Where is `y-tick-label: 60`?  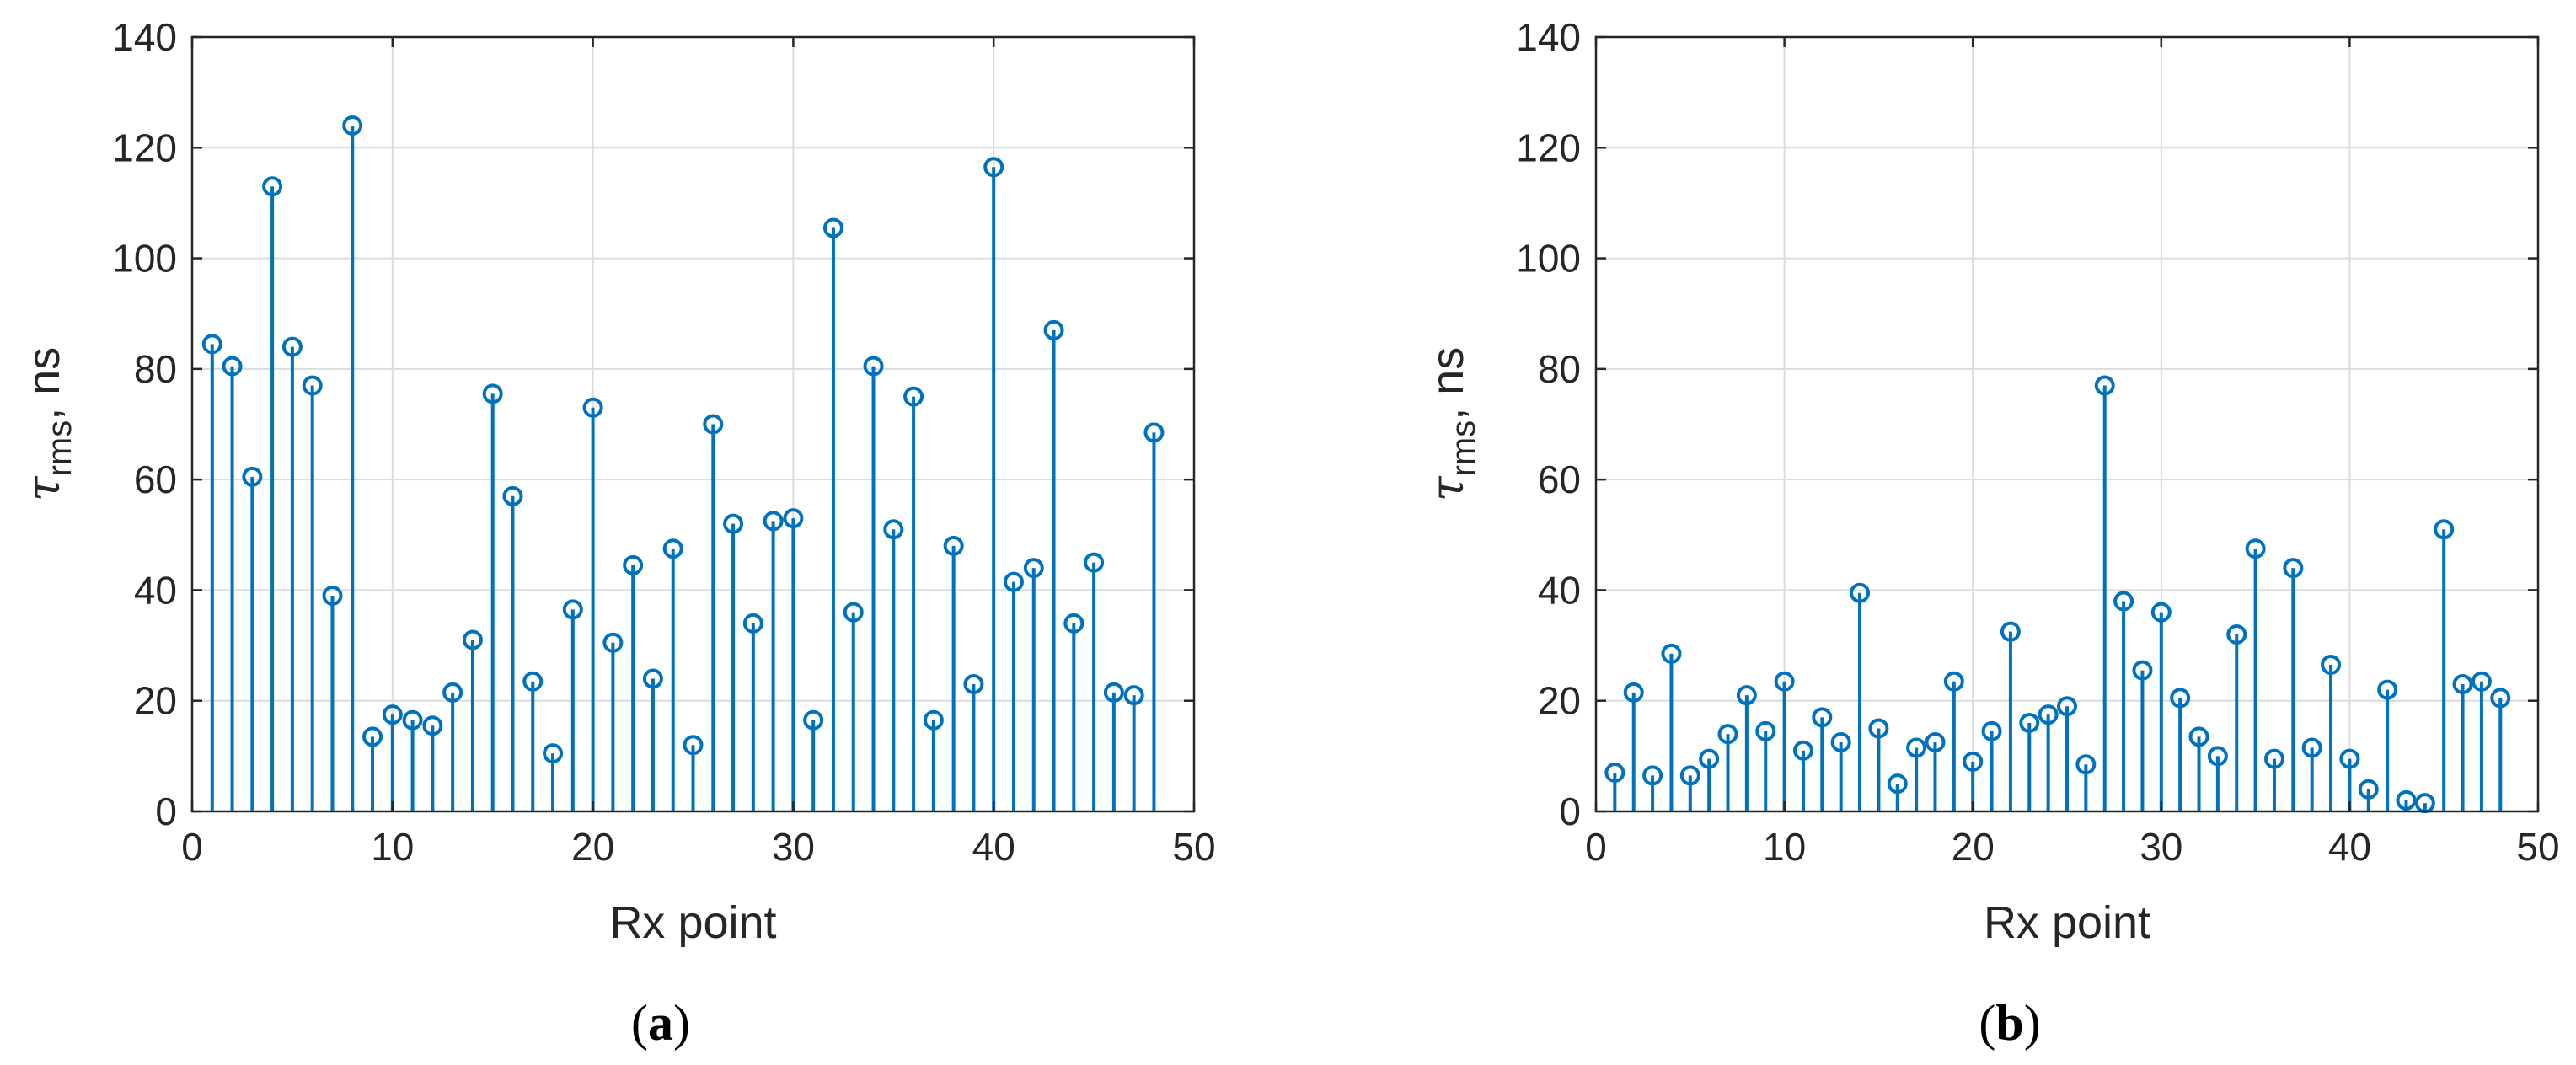
y-tick-label: 60 is located at coordinates (1559, 479).